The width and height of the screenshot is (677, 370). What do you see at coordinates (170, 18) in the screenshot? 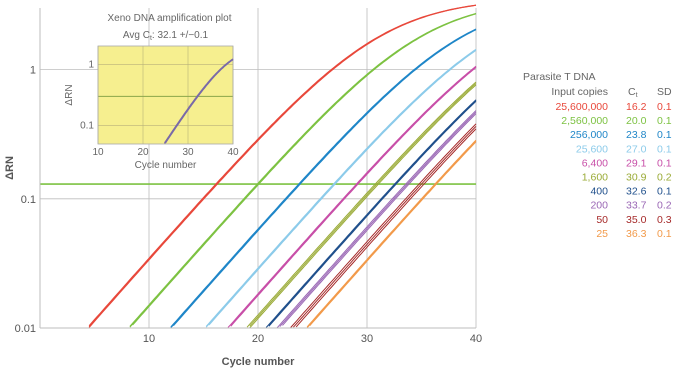
I see `inset-title: Xeno DNA amplification plot` at bounding box center [170, 18].